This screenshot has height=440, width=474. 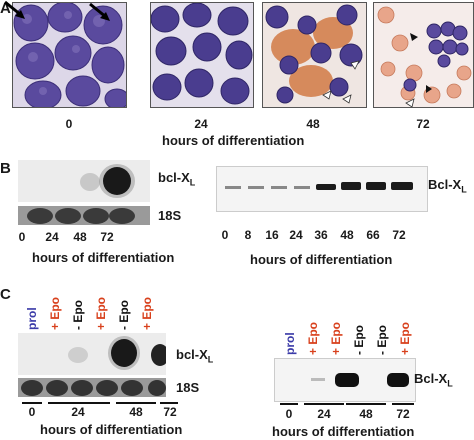 I want to click on panel-c-label: C, so click(x=5, y=294).